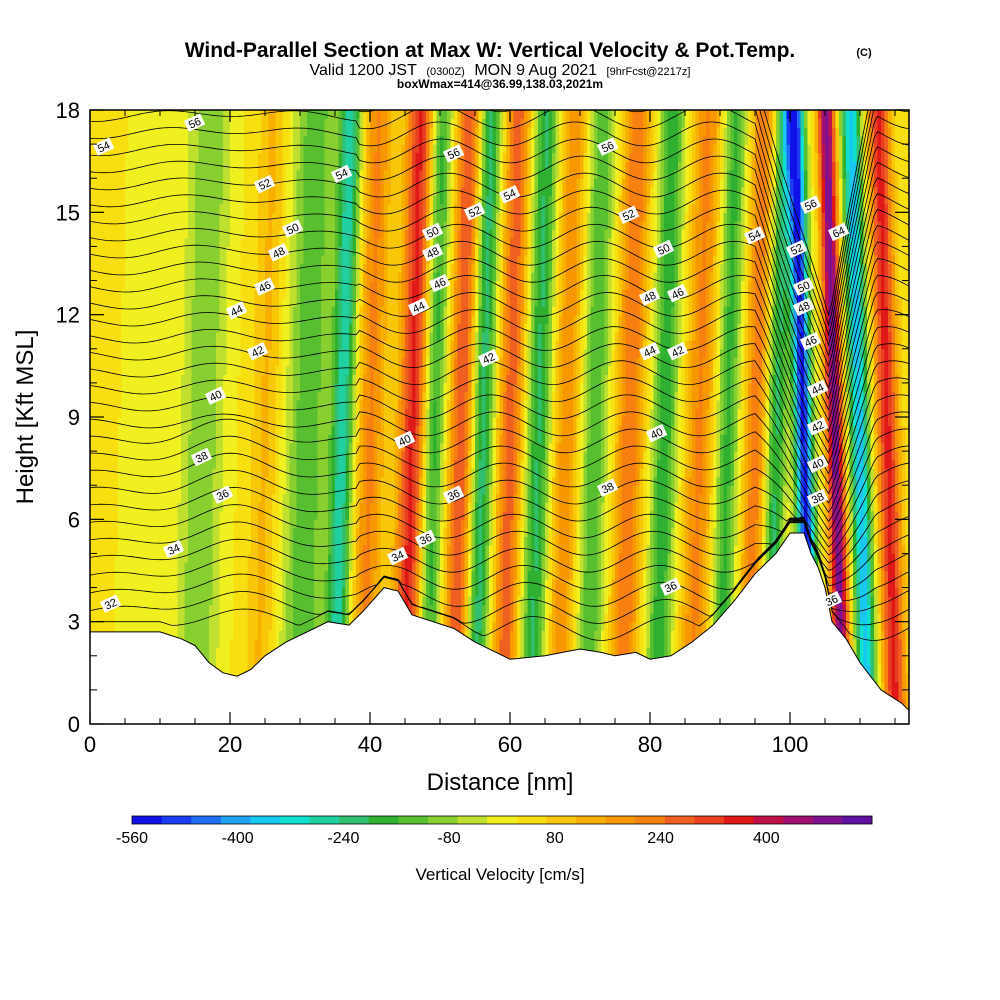 Image resolution: width=1000 pixels, height=1000 pixels. Describe the element at coordinates (25, 417) in the screenshot. I see `y-axis-label: Height [Kft MSL]` at that location.